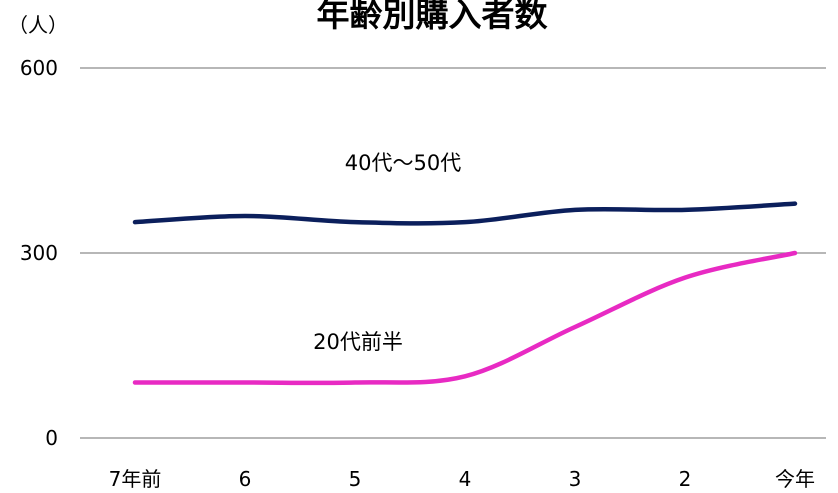 The width and height of the screenshot is (838, 493). Describe the element at coordinates (51, 438) in the screenshot. I see `y-tick-label: 0` at that location.